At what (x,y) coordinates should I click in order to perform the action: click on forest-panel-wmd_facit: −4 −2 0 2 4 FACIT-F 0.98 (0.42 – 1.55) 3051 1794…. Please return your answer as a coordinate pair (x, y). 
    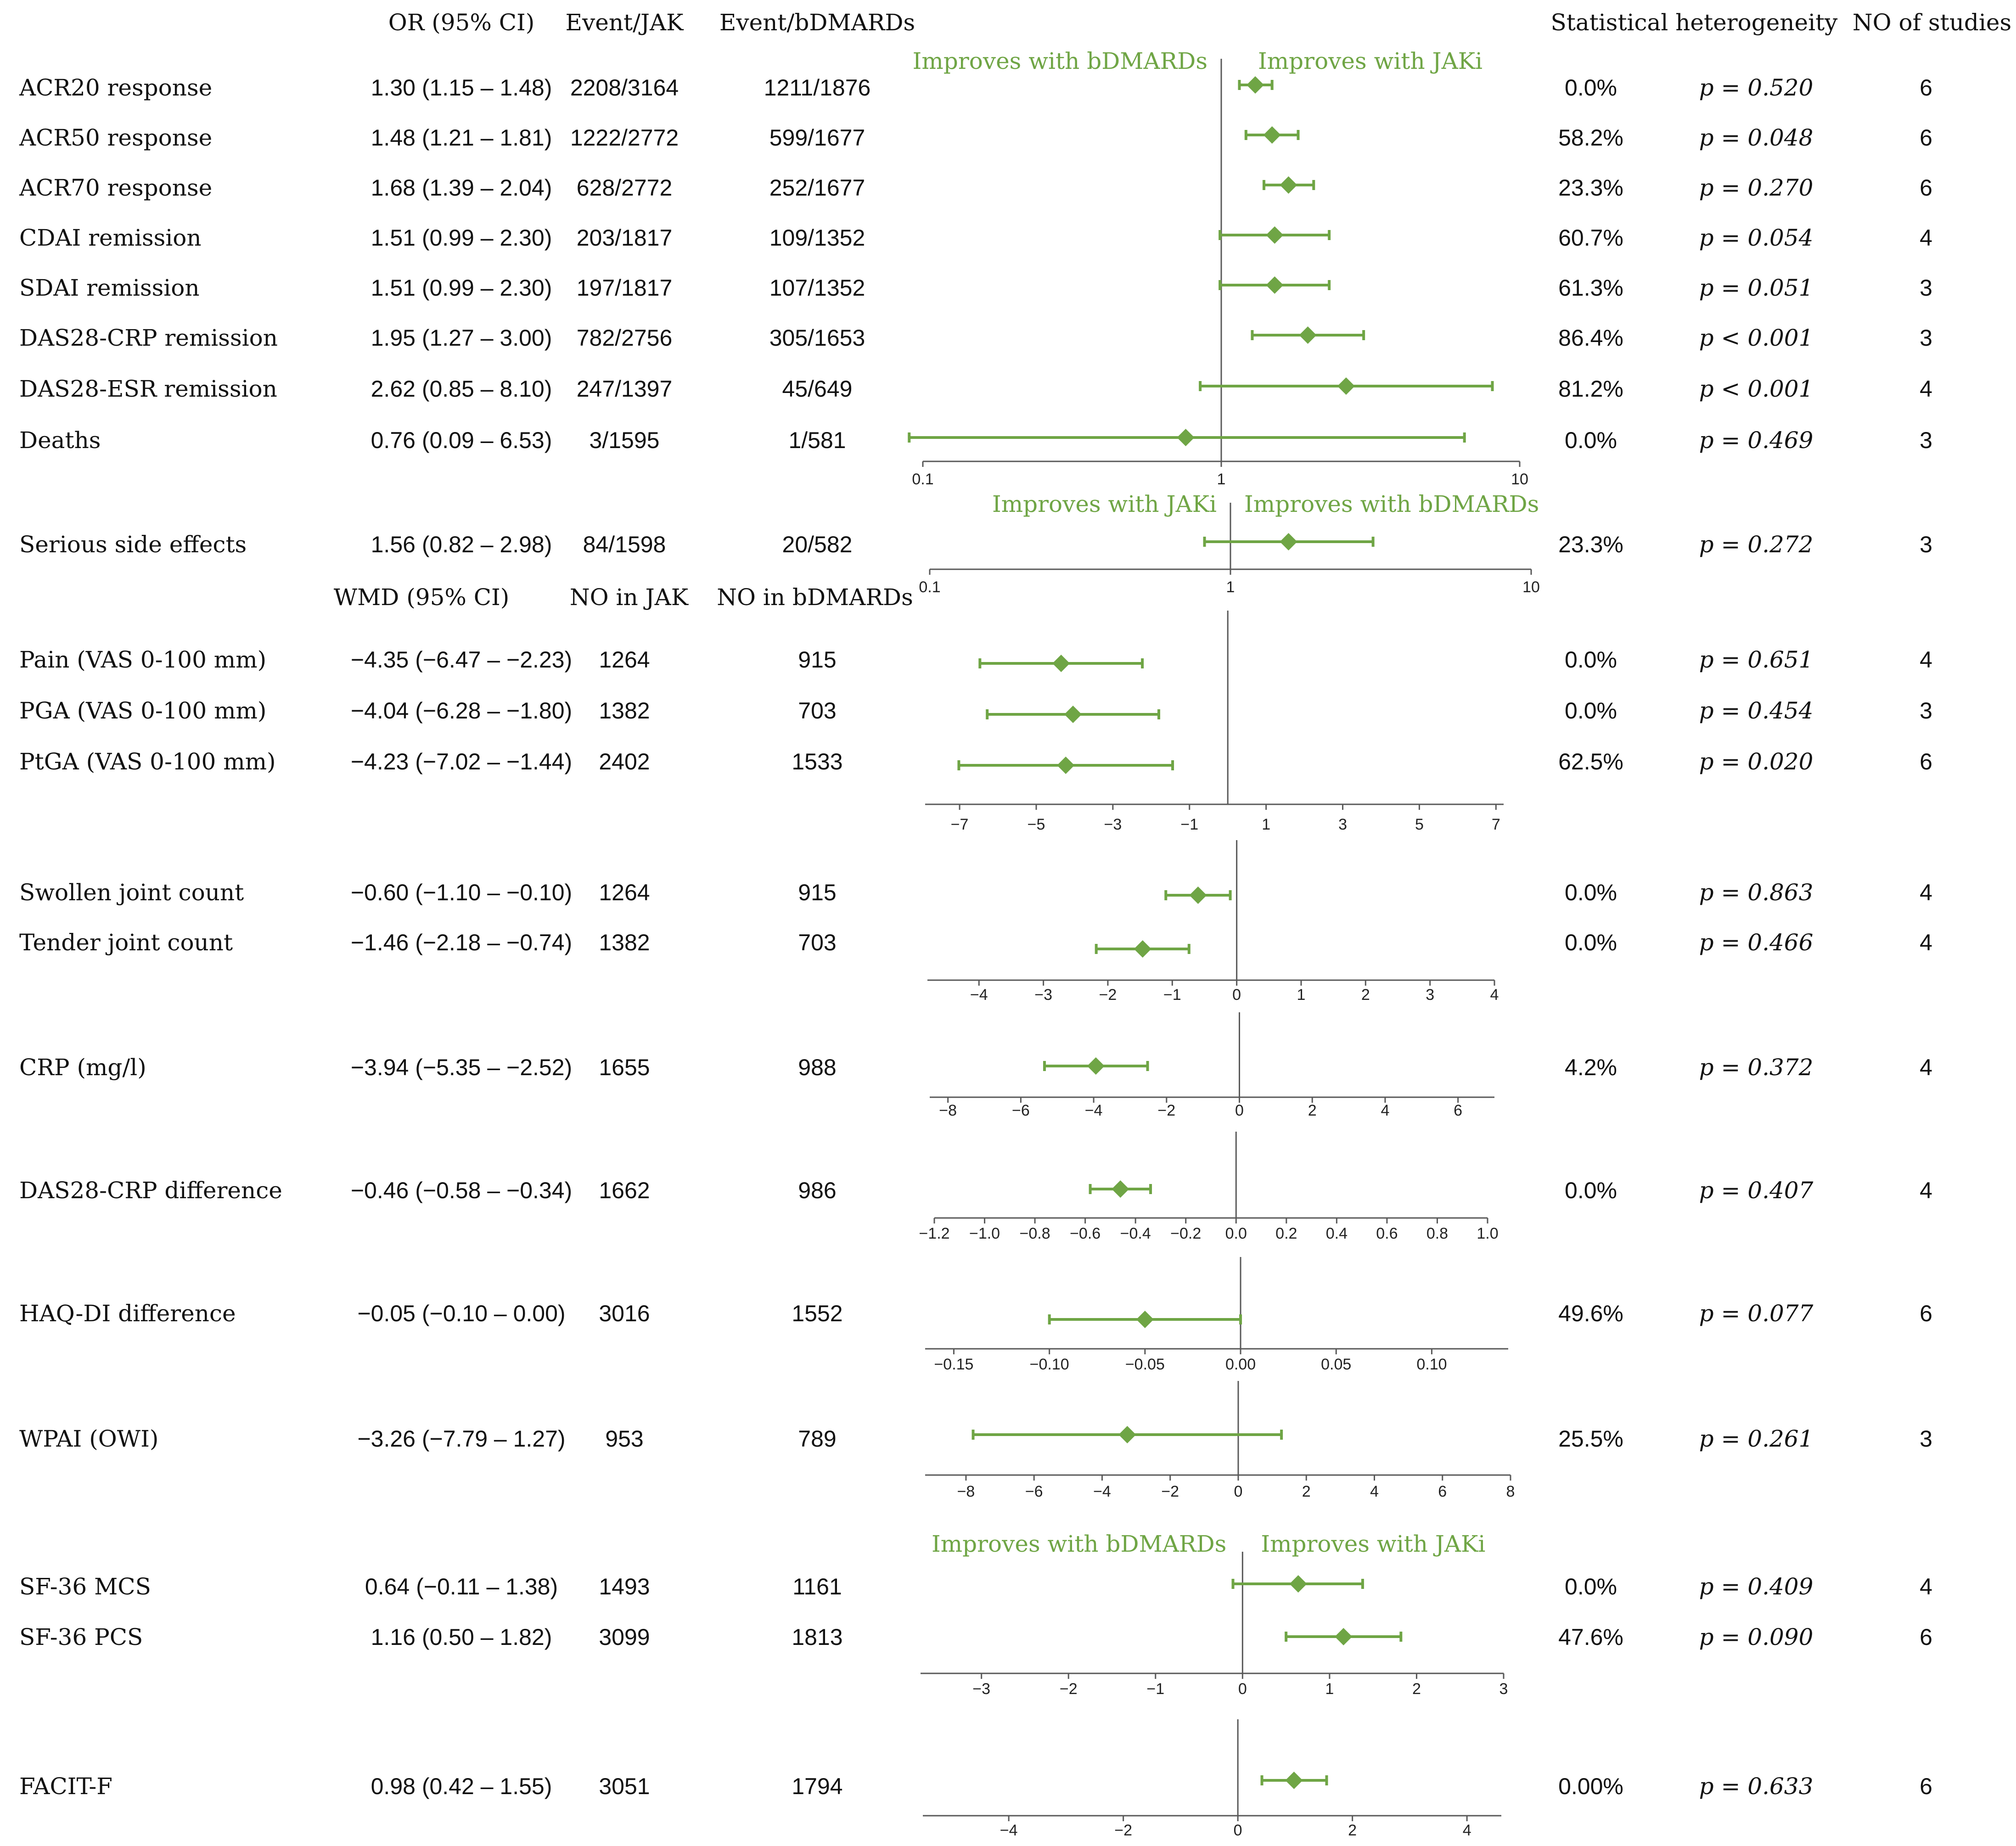
    Looking at the image, I should click on (975, 1779).